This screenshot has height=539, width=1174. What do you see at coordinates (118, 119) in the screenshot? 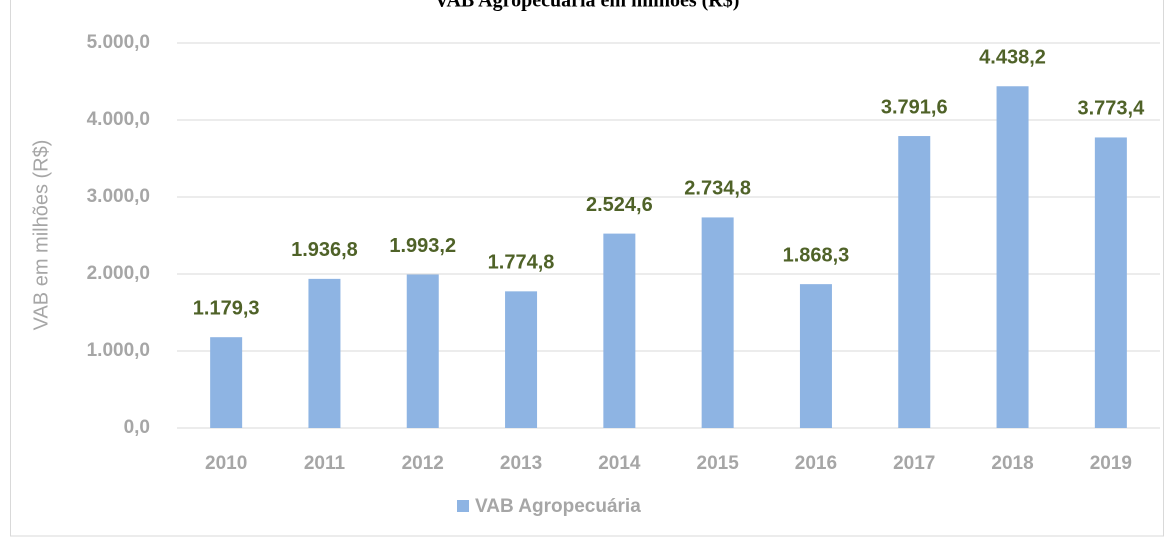
I see `y-tick-label: 4.000,0` at bounding box center [118, 119].